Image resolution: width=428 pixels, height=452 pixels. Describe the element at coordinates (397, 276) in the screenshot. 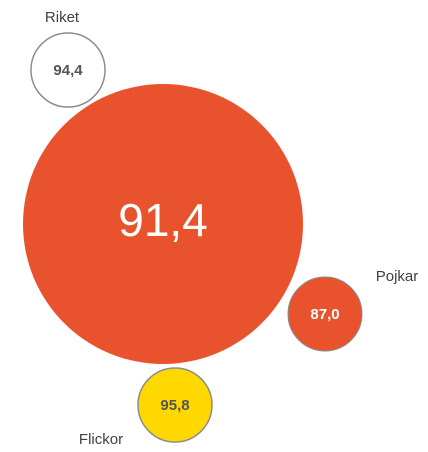

I see `pojkar-label: Pojkar` at that location.